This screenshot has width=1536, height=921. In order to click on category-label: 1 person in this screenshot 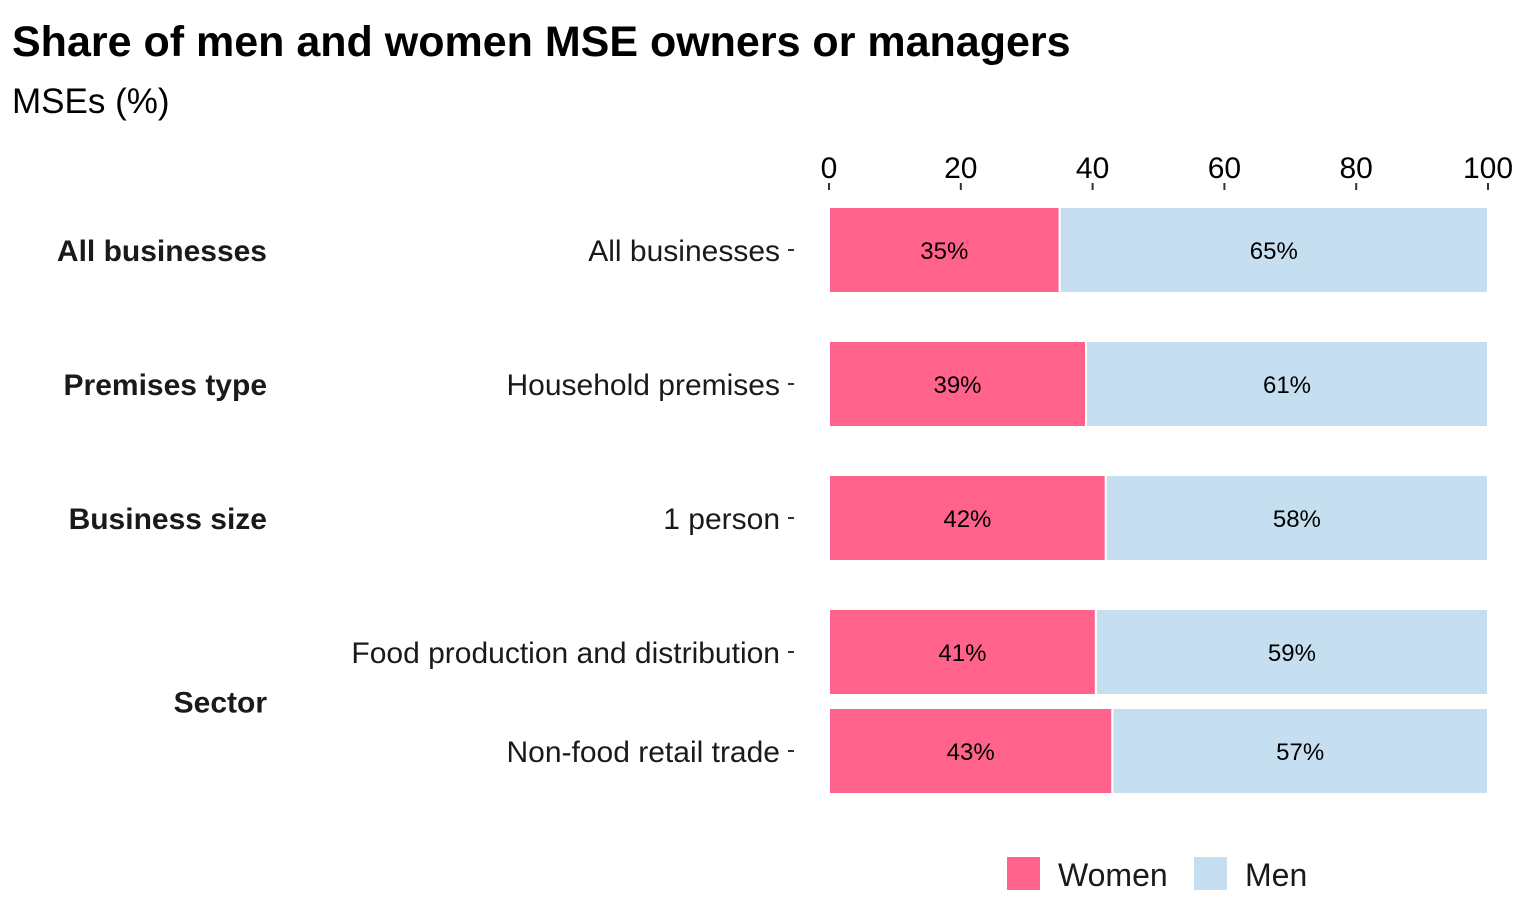, I will do `click(721, 519)`.